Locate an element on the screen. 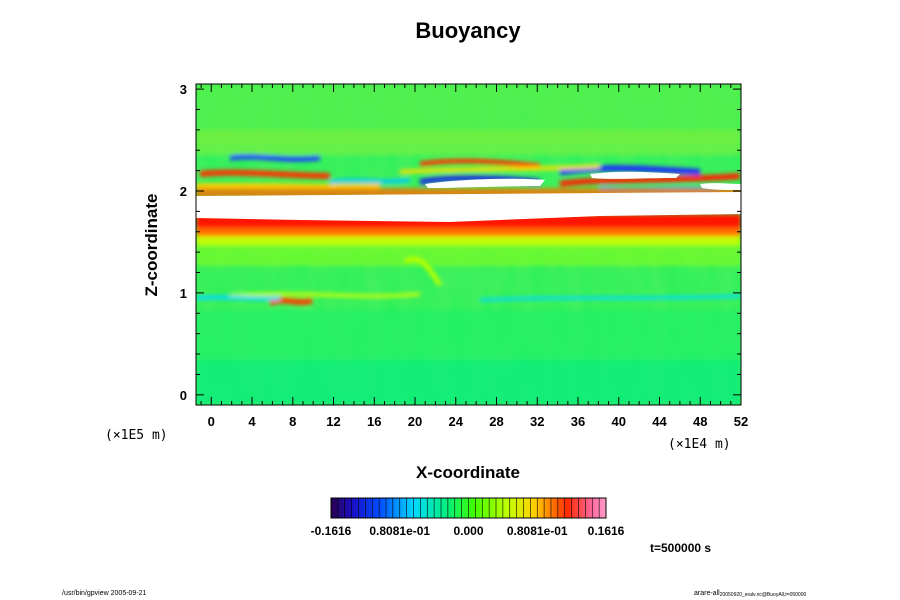 The image size is (900, 600). time-label: t=500000 s is located at coordinates (680, 548).